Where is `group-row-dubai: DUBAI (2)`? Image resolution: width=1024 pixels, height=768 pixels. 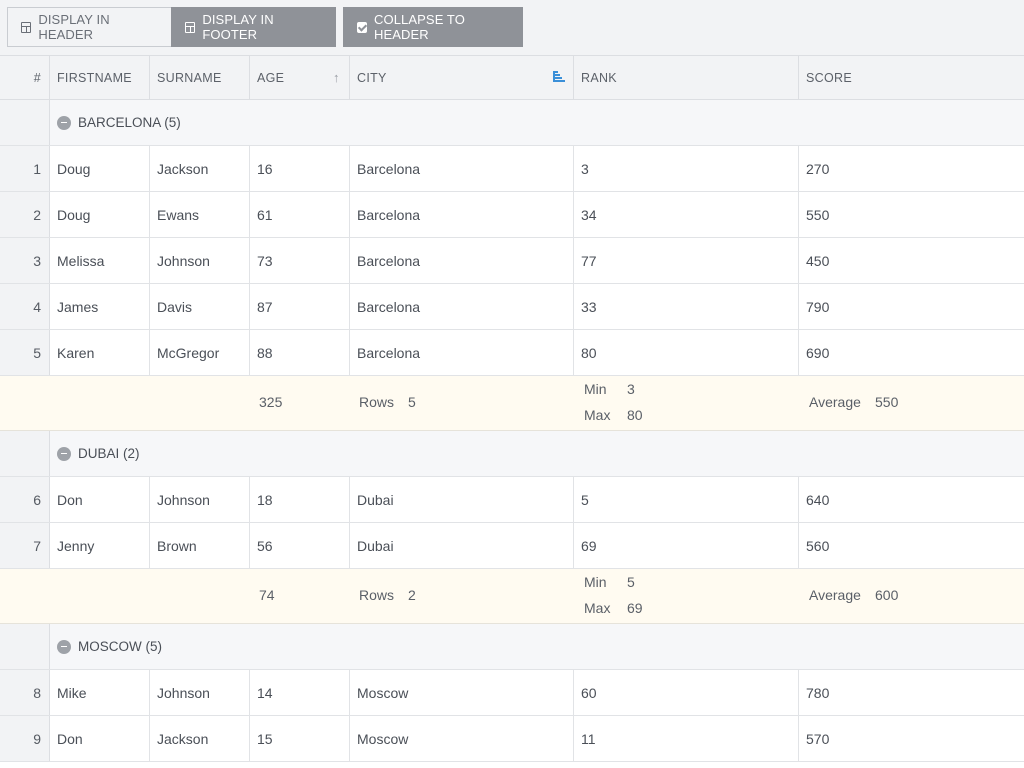 group-row-dubai: DUBAI (2) is located at coordinates (512, 454).